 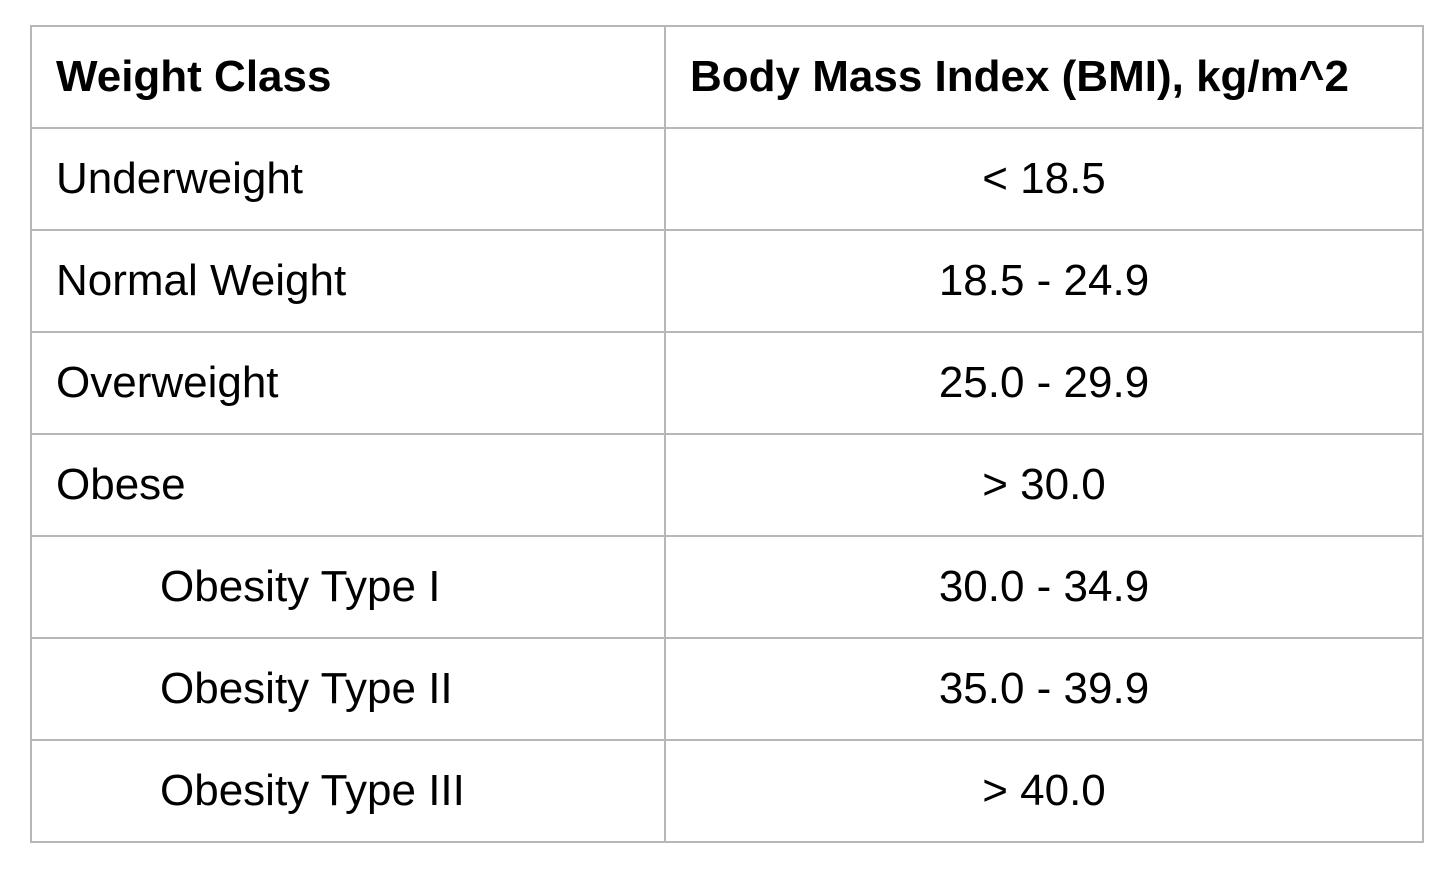 I want to click on bmi-value-cell: 18.5 - 24.9, so click(x=1044, y=281).